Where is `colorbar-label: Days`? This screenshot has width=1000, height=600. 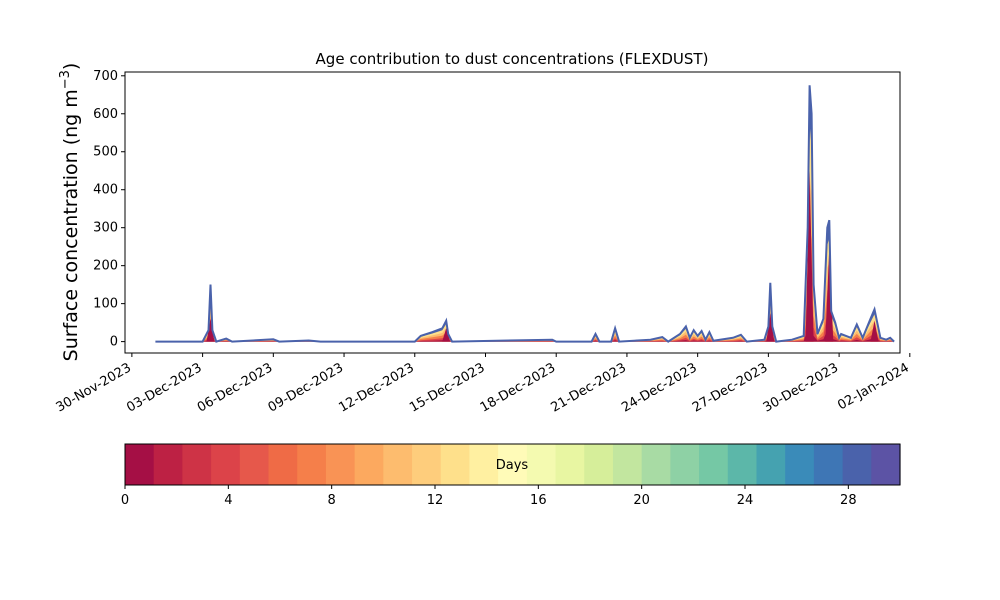
colorbar-label: Days is located at coordinates (512, 465).